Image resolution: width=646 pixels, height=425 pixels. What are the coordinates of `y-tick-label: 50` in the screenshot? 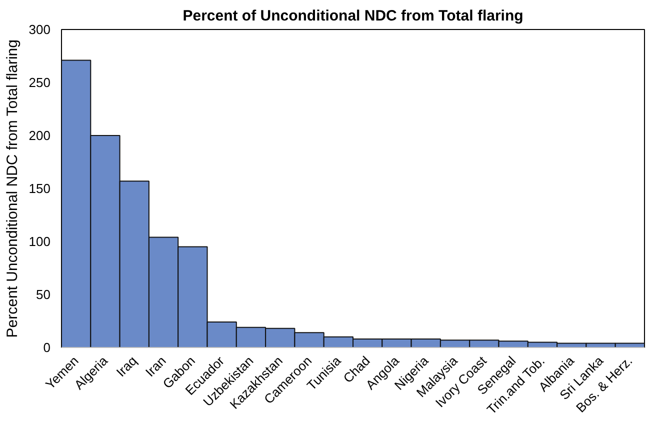 It's located at (43, 294).